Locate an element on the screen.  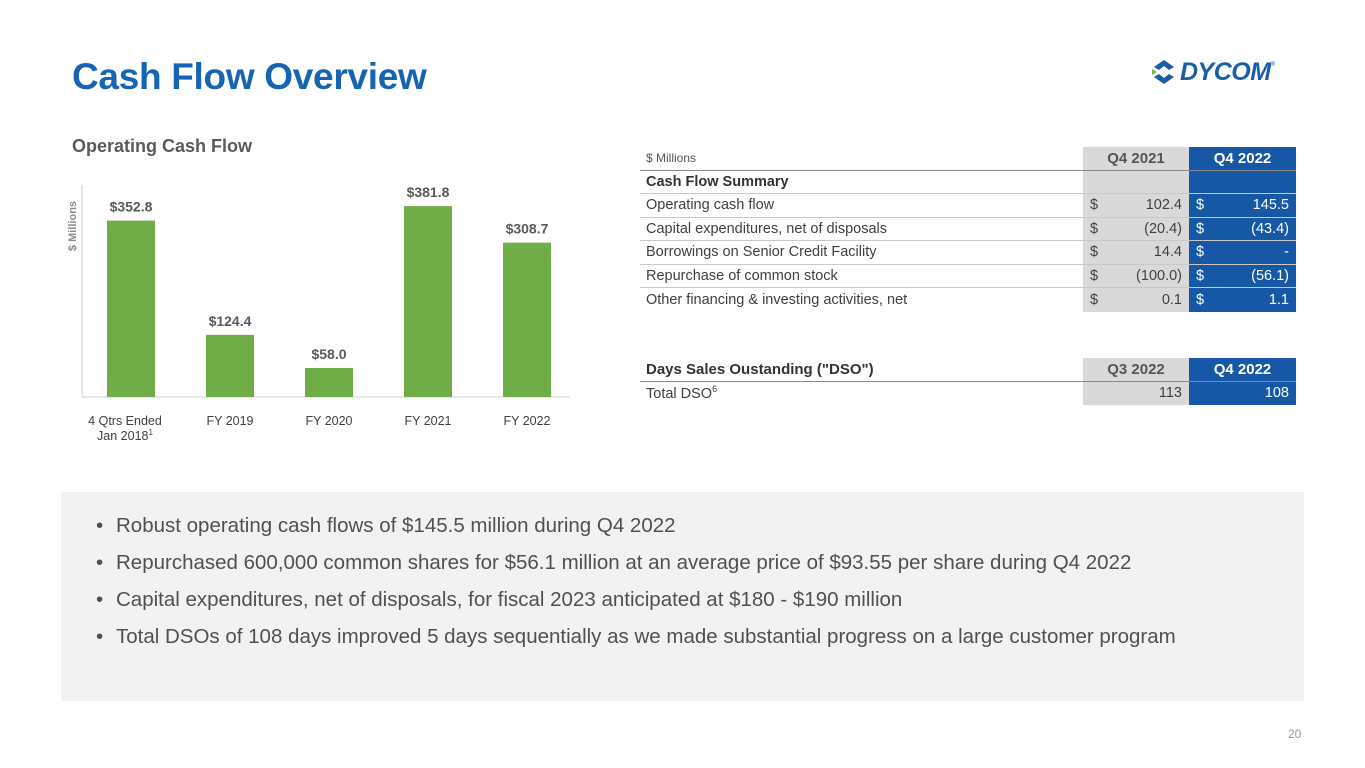
data-label: $352.8 is located at coordinates (131, 207).